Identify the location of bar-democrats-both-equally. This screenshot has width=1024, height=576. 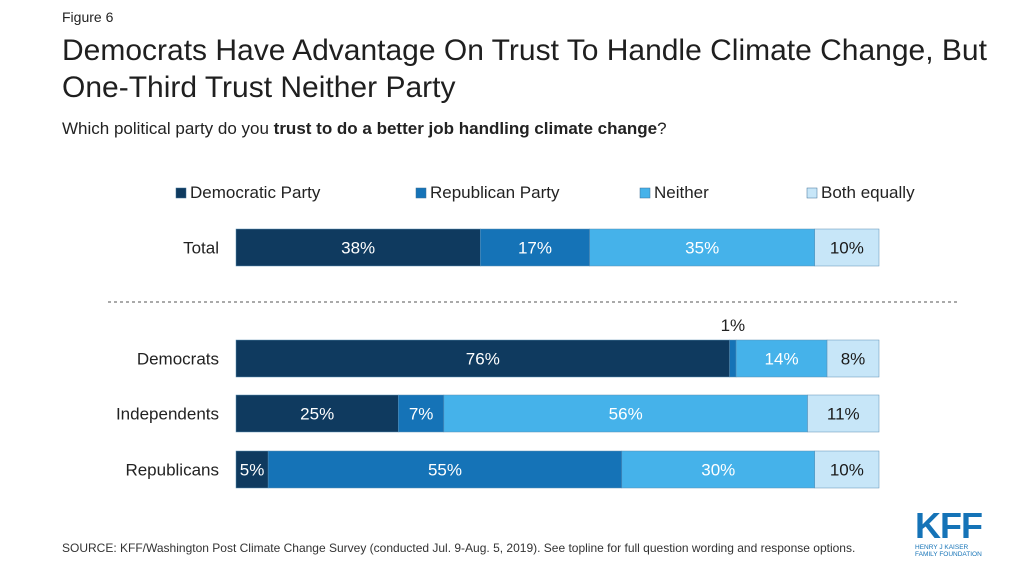
(853, 358).